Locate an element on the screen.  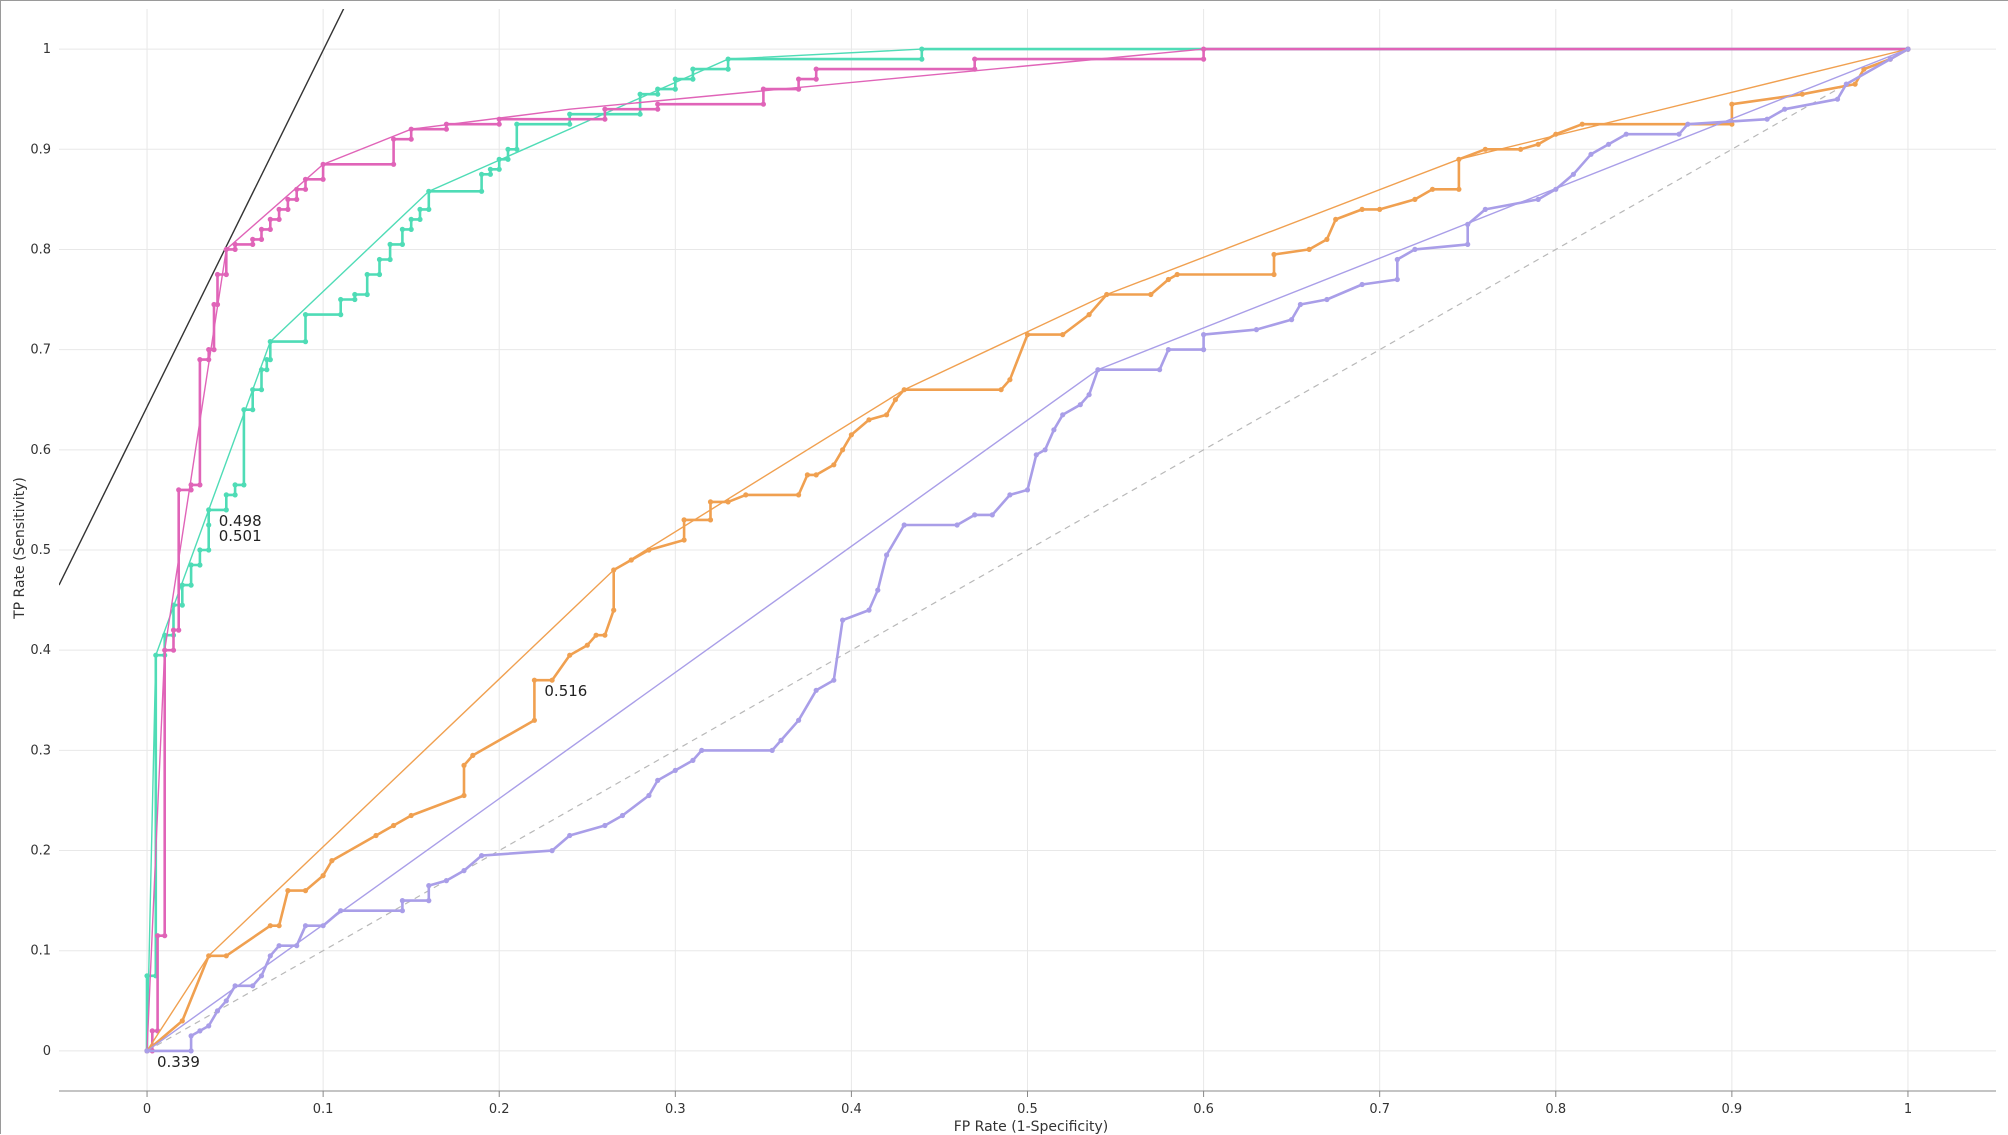
threshold-label-2: 0.516 is located at coordinates (565, 691).